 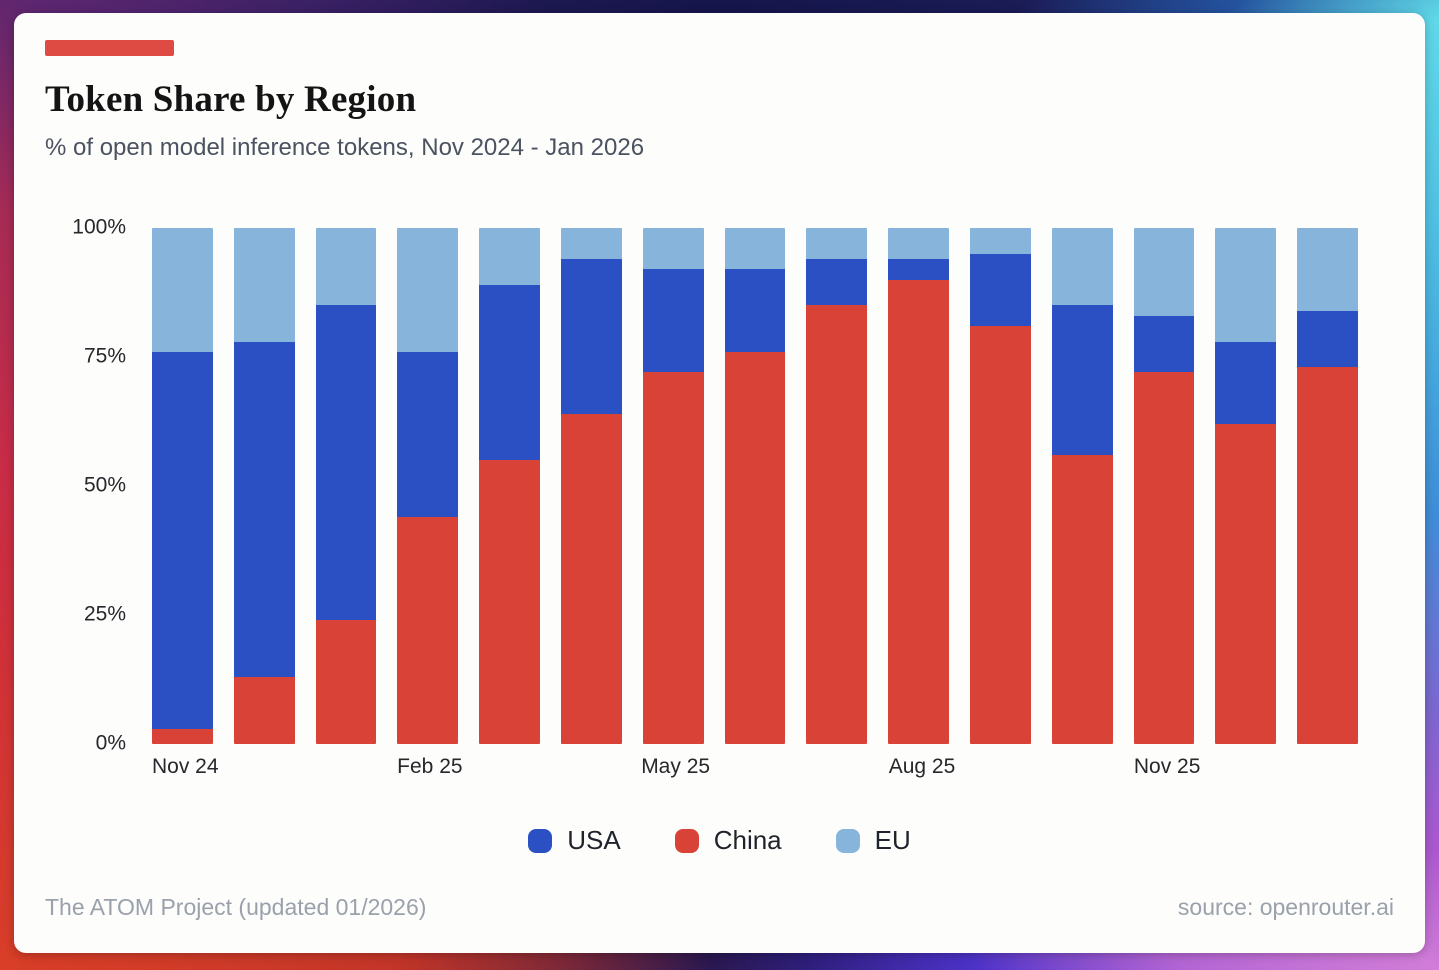 I want to click on y-axis-tick: 50%, so click(x=104, y=485).